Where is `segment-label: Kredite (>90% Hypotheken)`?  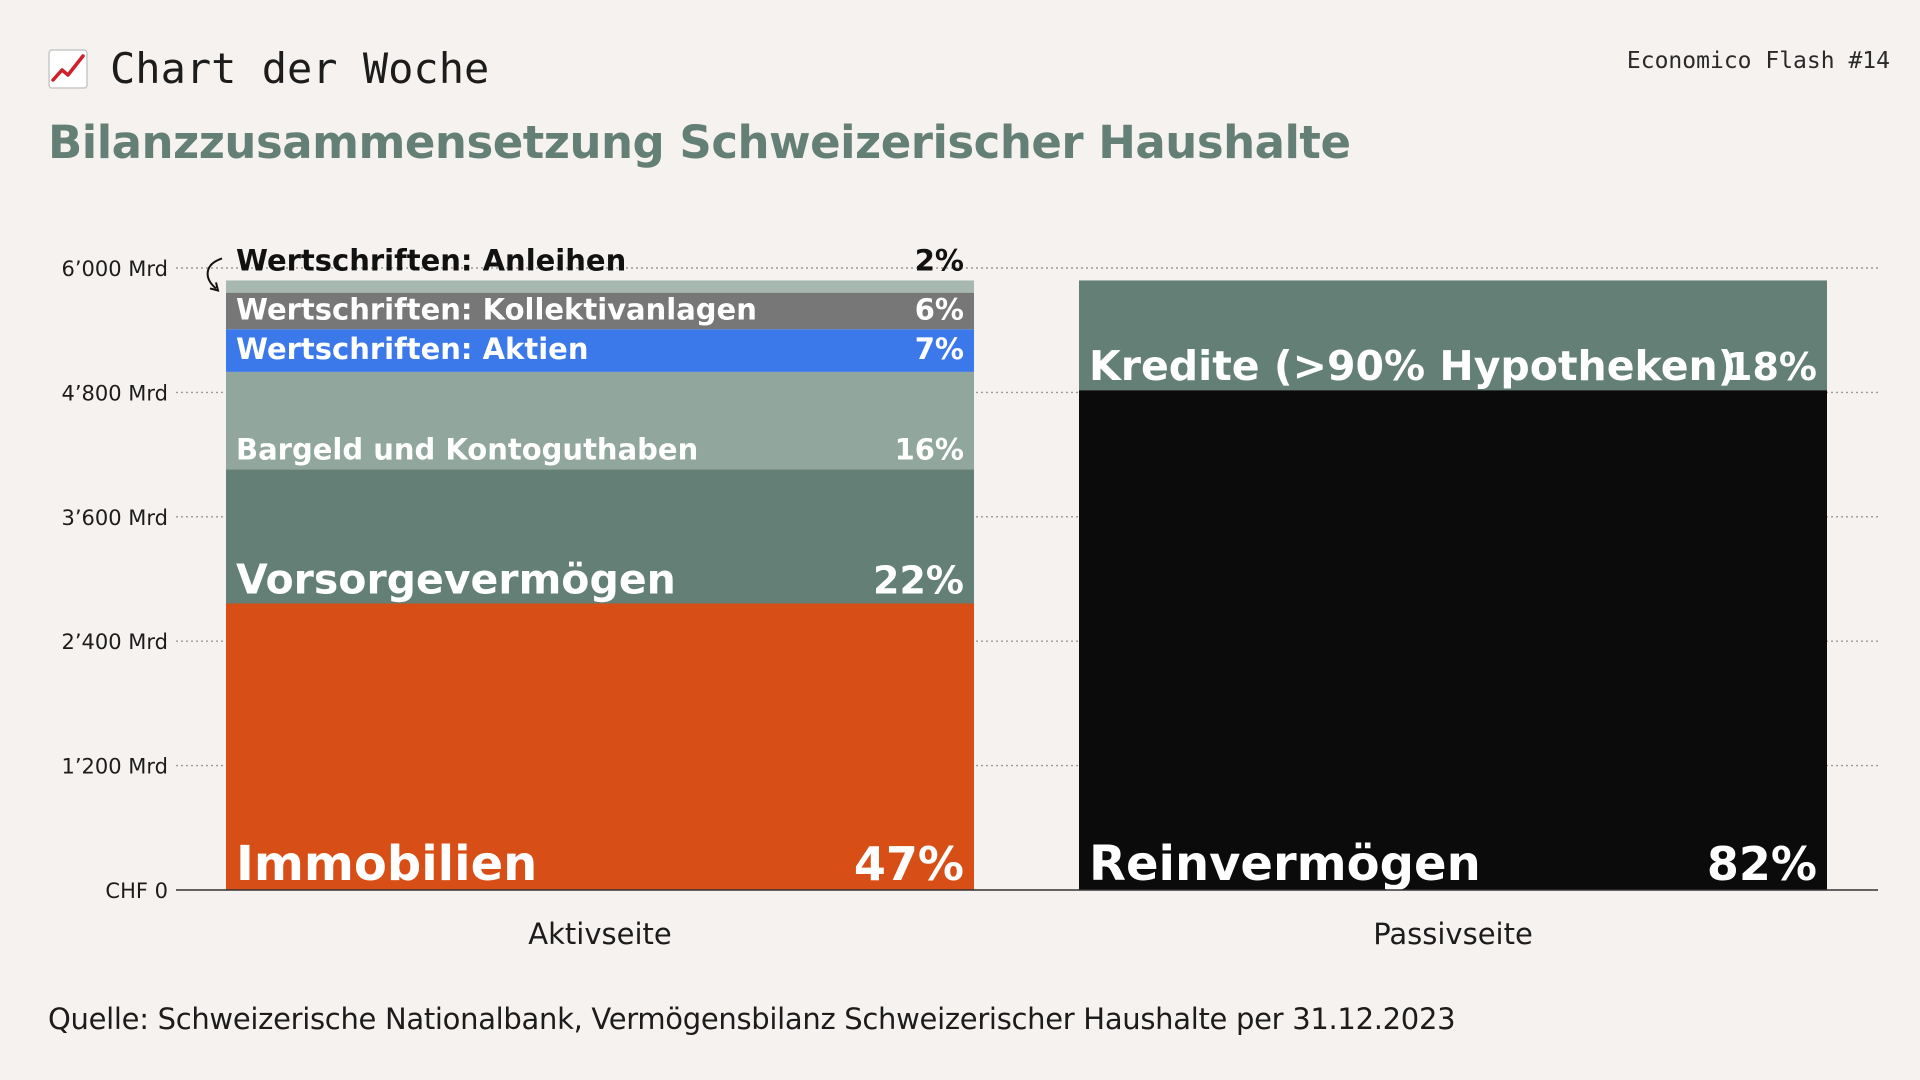
segment-label: Kredite (>90% Hypotheken) is located at coordinates (1412, 366).